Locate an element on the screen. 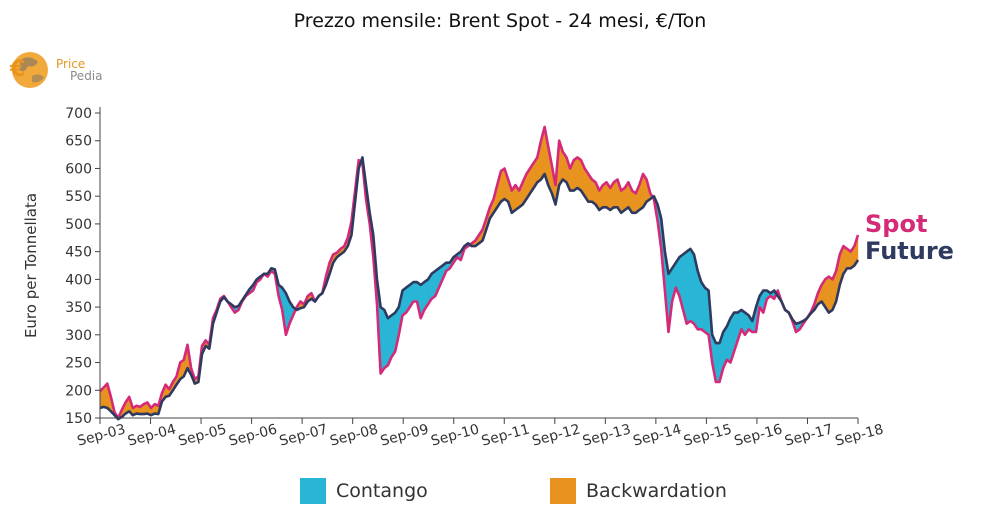 The height and width of the screenshot is (520, 1000). end-label-spot: Spot is located at coordinates (896, 224).